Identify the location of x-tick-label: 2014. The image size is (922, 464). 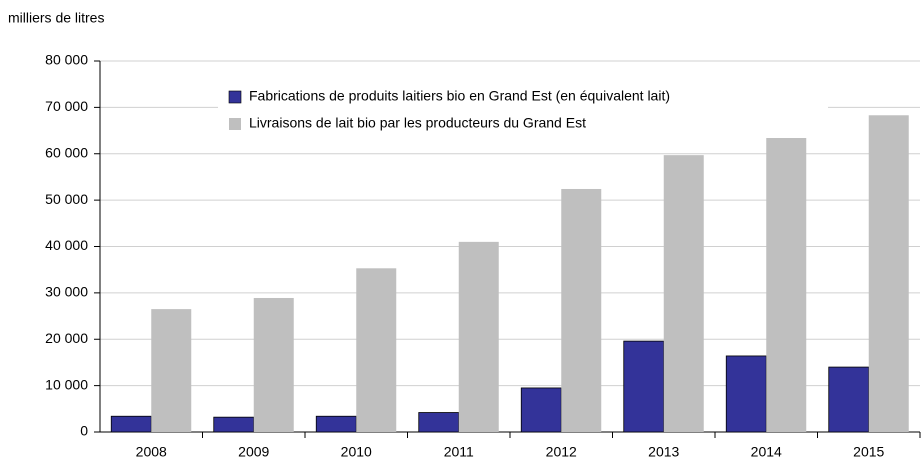
(766, 451).